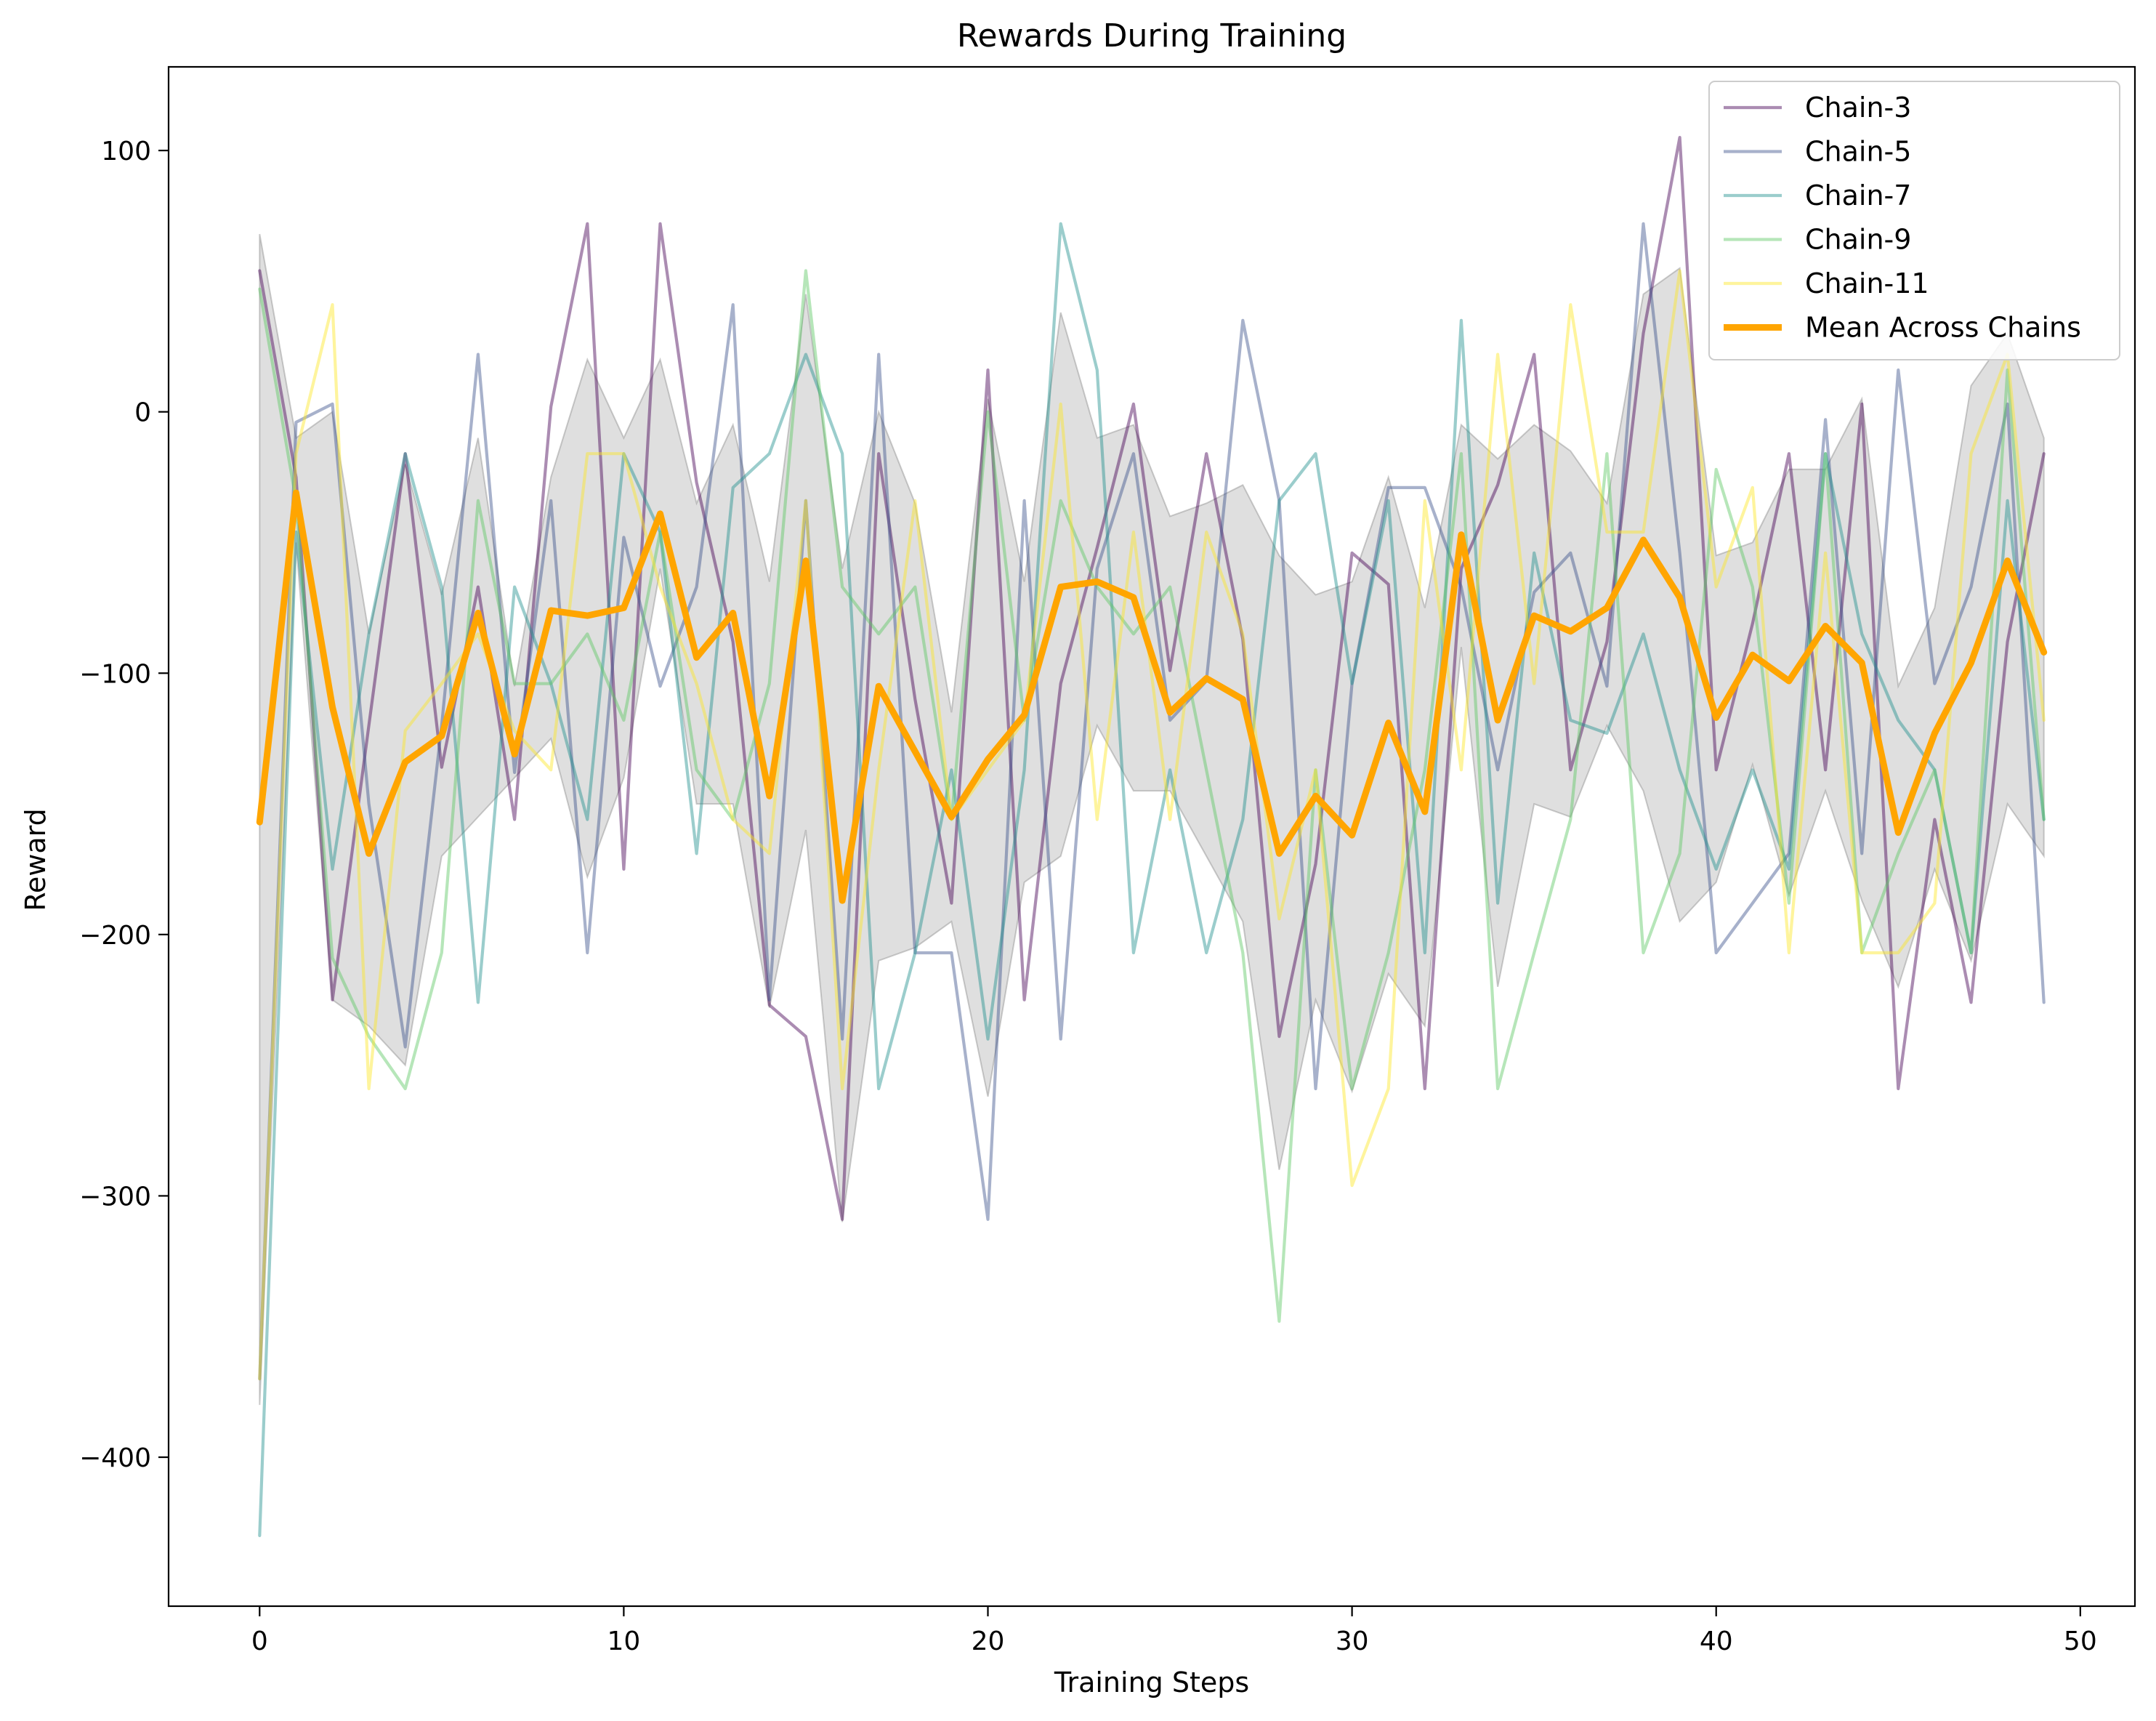 The image size is (2156, 1721). What do you see at coordinates (259, 1641) in the screenshot?
I see `x-tick-label: 0` at bounding box center [259, 1641].